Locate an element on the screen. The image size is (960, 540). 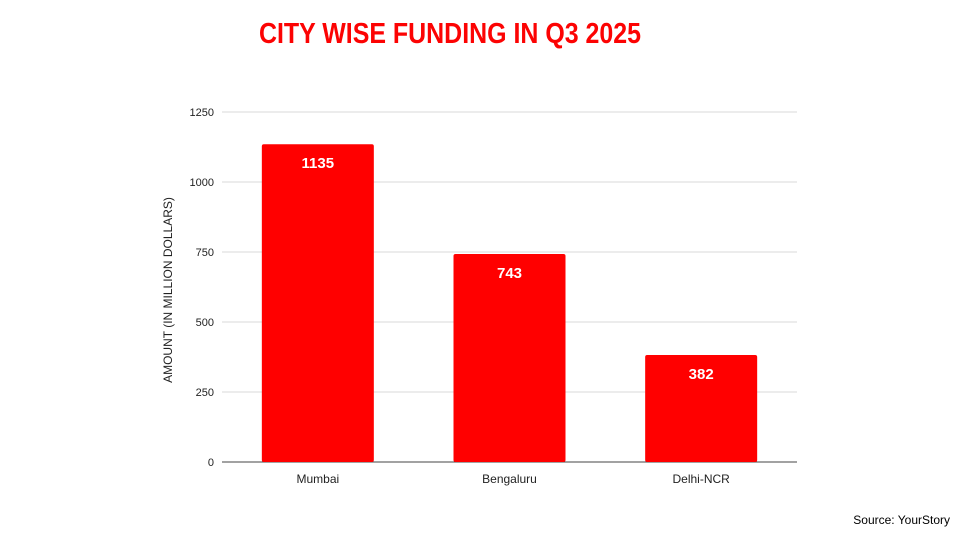
y-tick-labels: 0 250 500 750 1000 1250 is located at coordinates (202, 288).